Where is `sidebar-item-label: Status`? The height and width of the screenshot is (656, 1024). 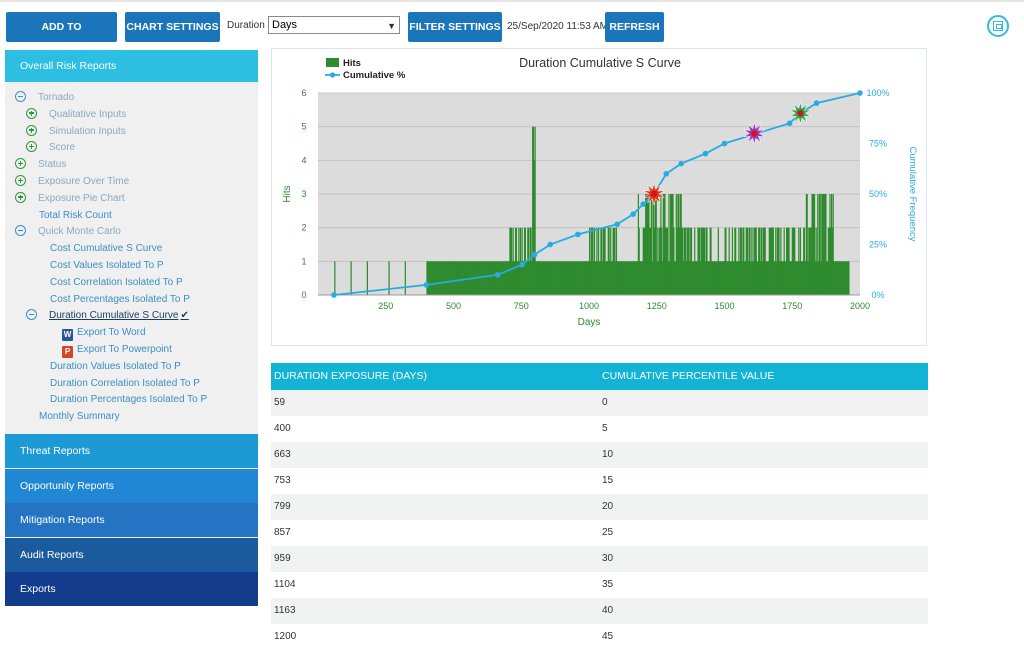
sidebar-item-label: Status is located at coordinates (52, 165).